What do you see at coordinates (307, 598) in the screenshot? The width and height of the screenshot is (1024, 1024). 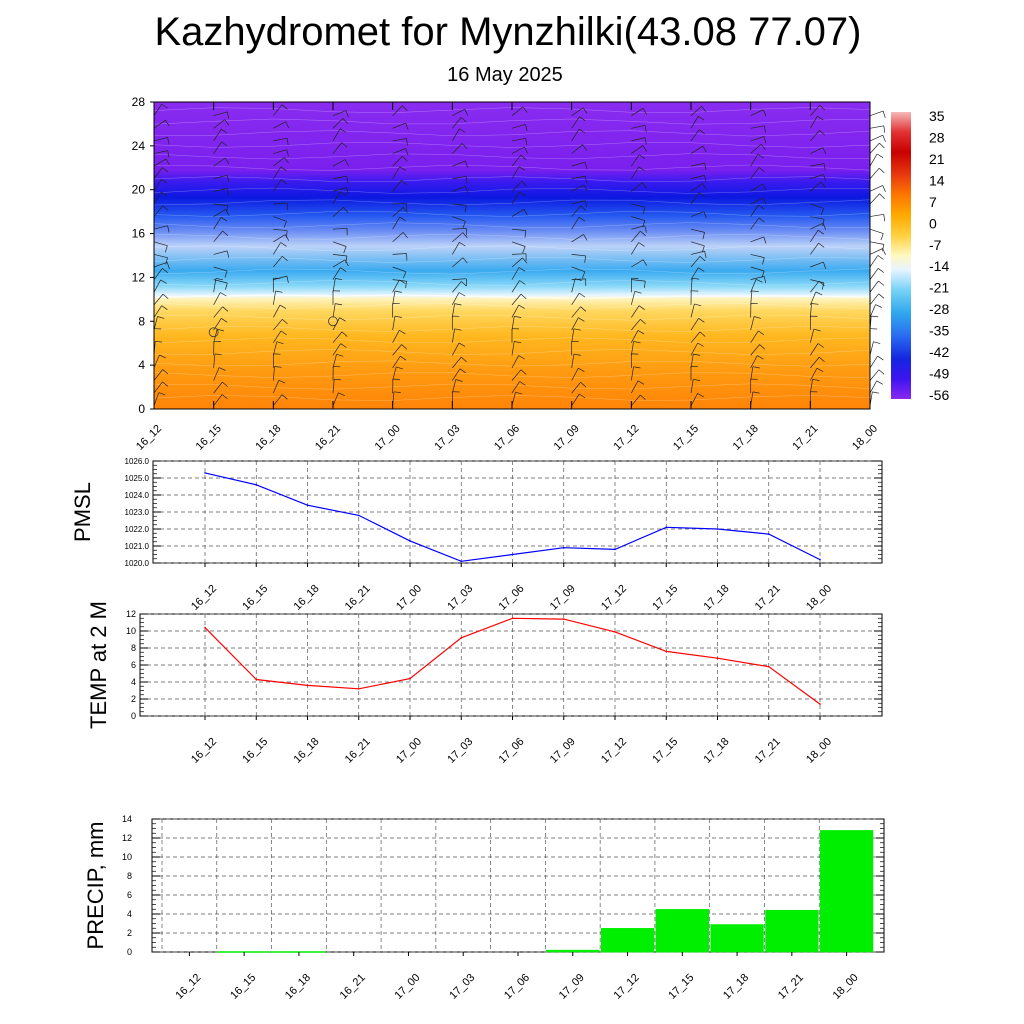 I see `x-tick-label: 16_18` at bounding box center [307, 598].